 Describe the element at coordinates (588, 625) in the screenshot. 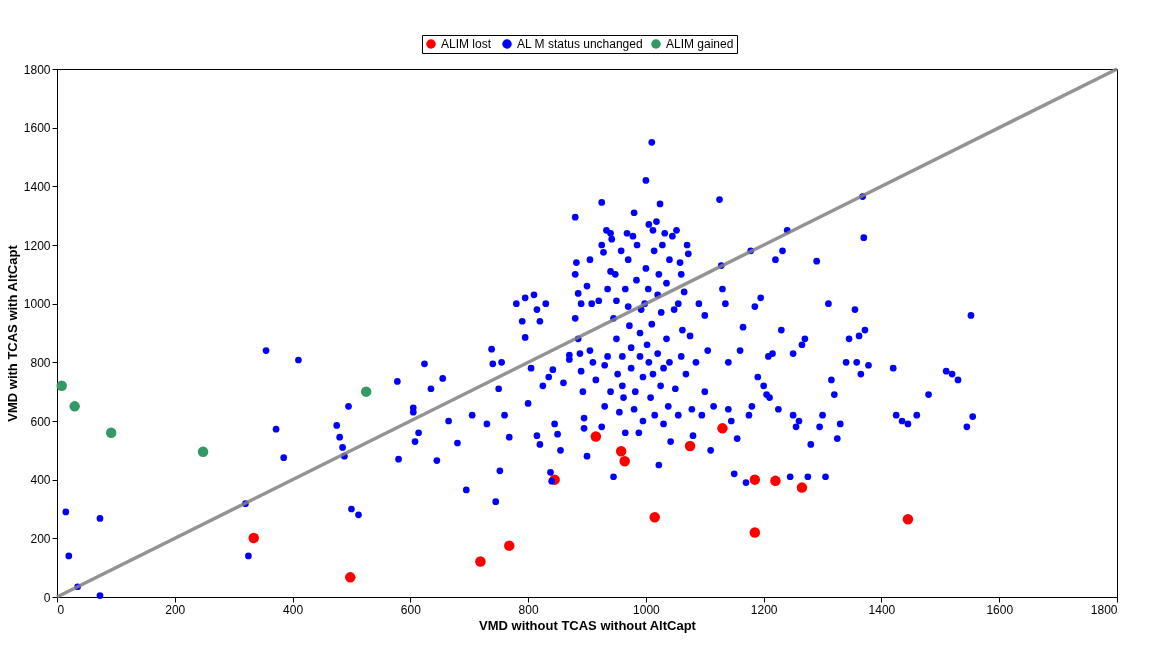

I see `x-axis-title: VMD without TCAS without AltCapt` at that location.